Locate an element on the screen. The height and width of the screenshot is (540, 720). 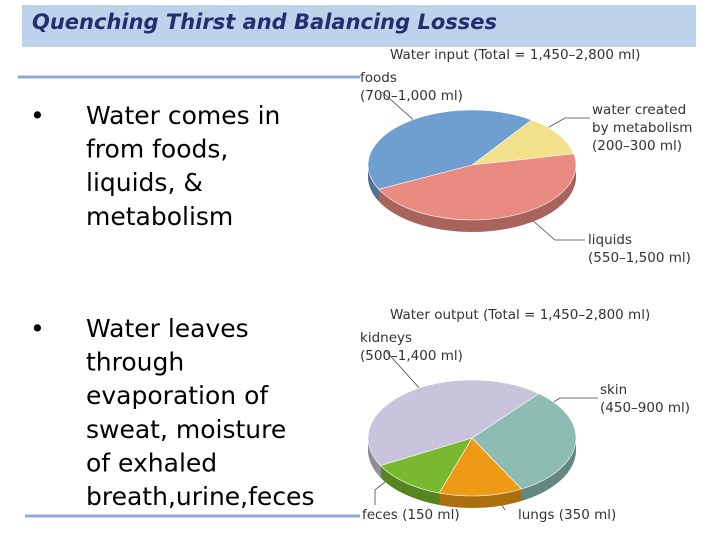
slice-label: kidneys is located at coordinates (386, 338).